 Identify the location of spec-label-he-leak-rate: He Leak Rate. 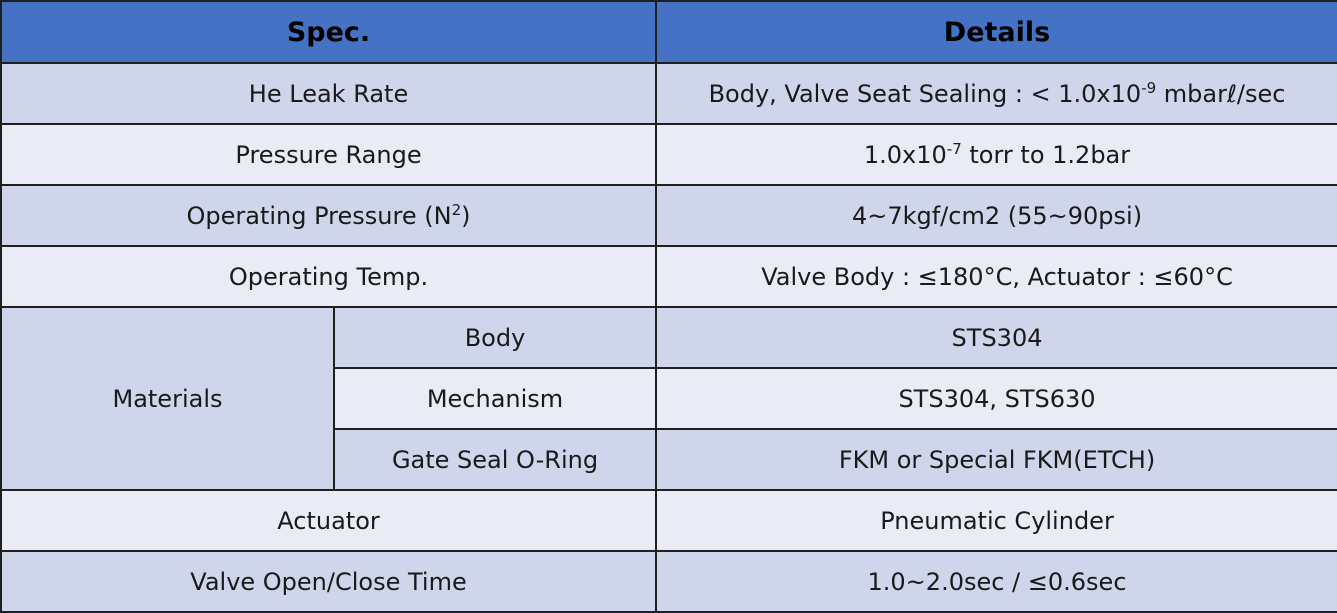
(329, 93).